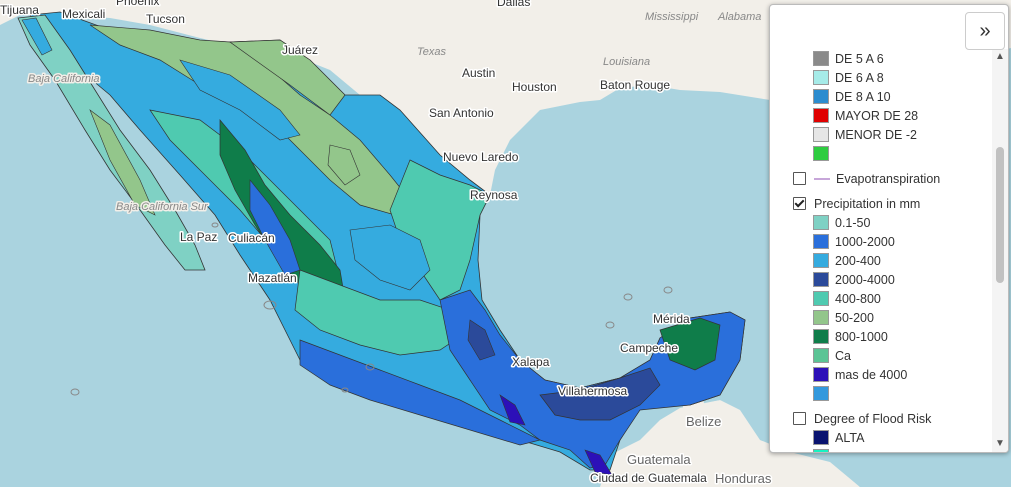 This screenshot has width=1011, height=487. I want to click on legend-class-item: BAJA, so click(881, 449).